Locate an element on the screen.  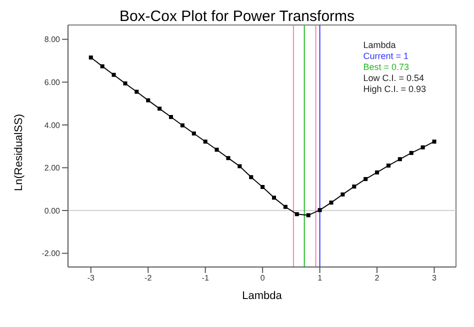
x-tick-label: -2 is located at coordinates (148, 278).